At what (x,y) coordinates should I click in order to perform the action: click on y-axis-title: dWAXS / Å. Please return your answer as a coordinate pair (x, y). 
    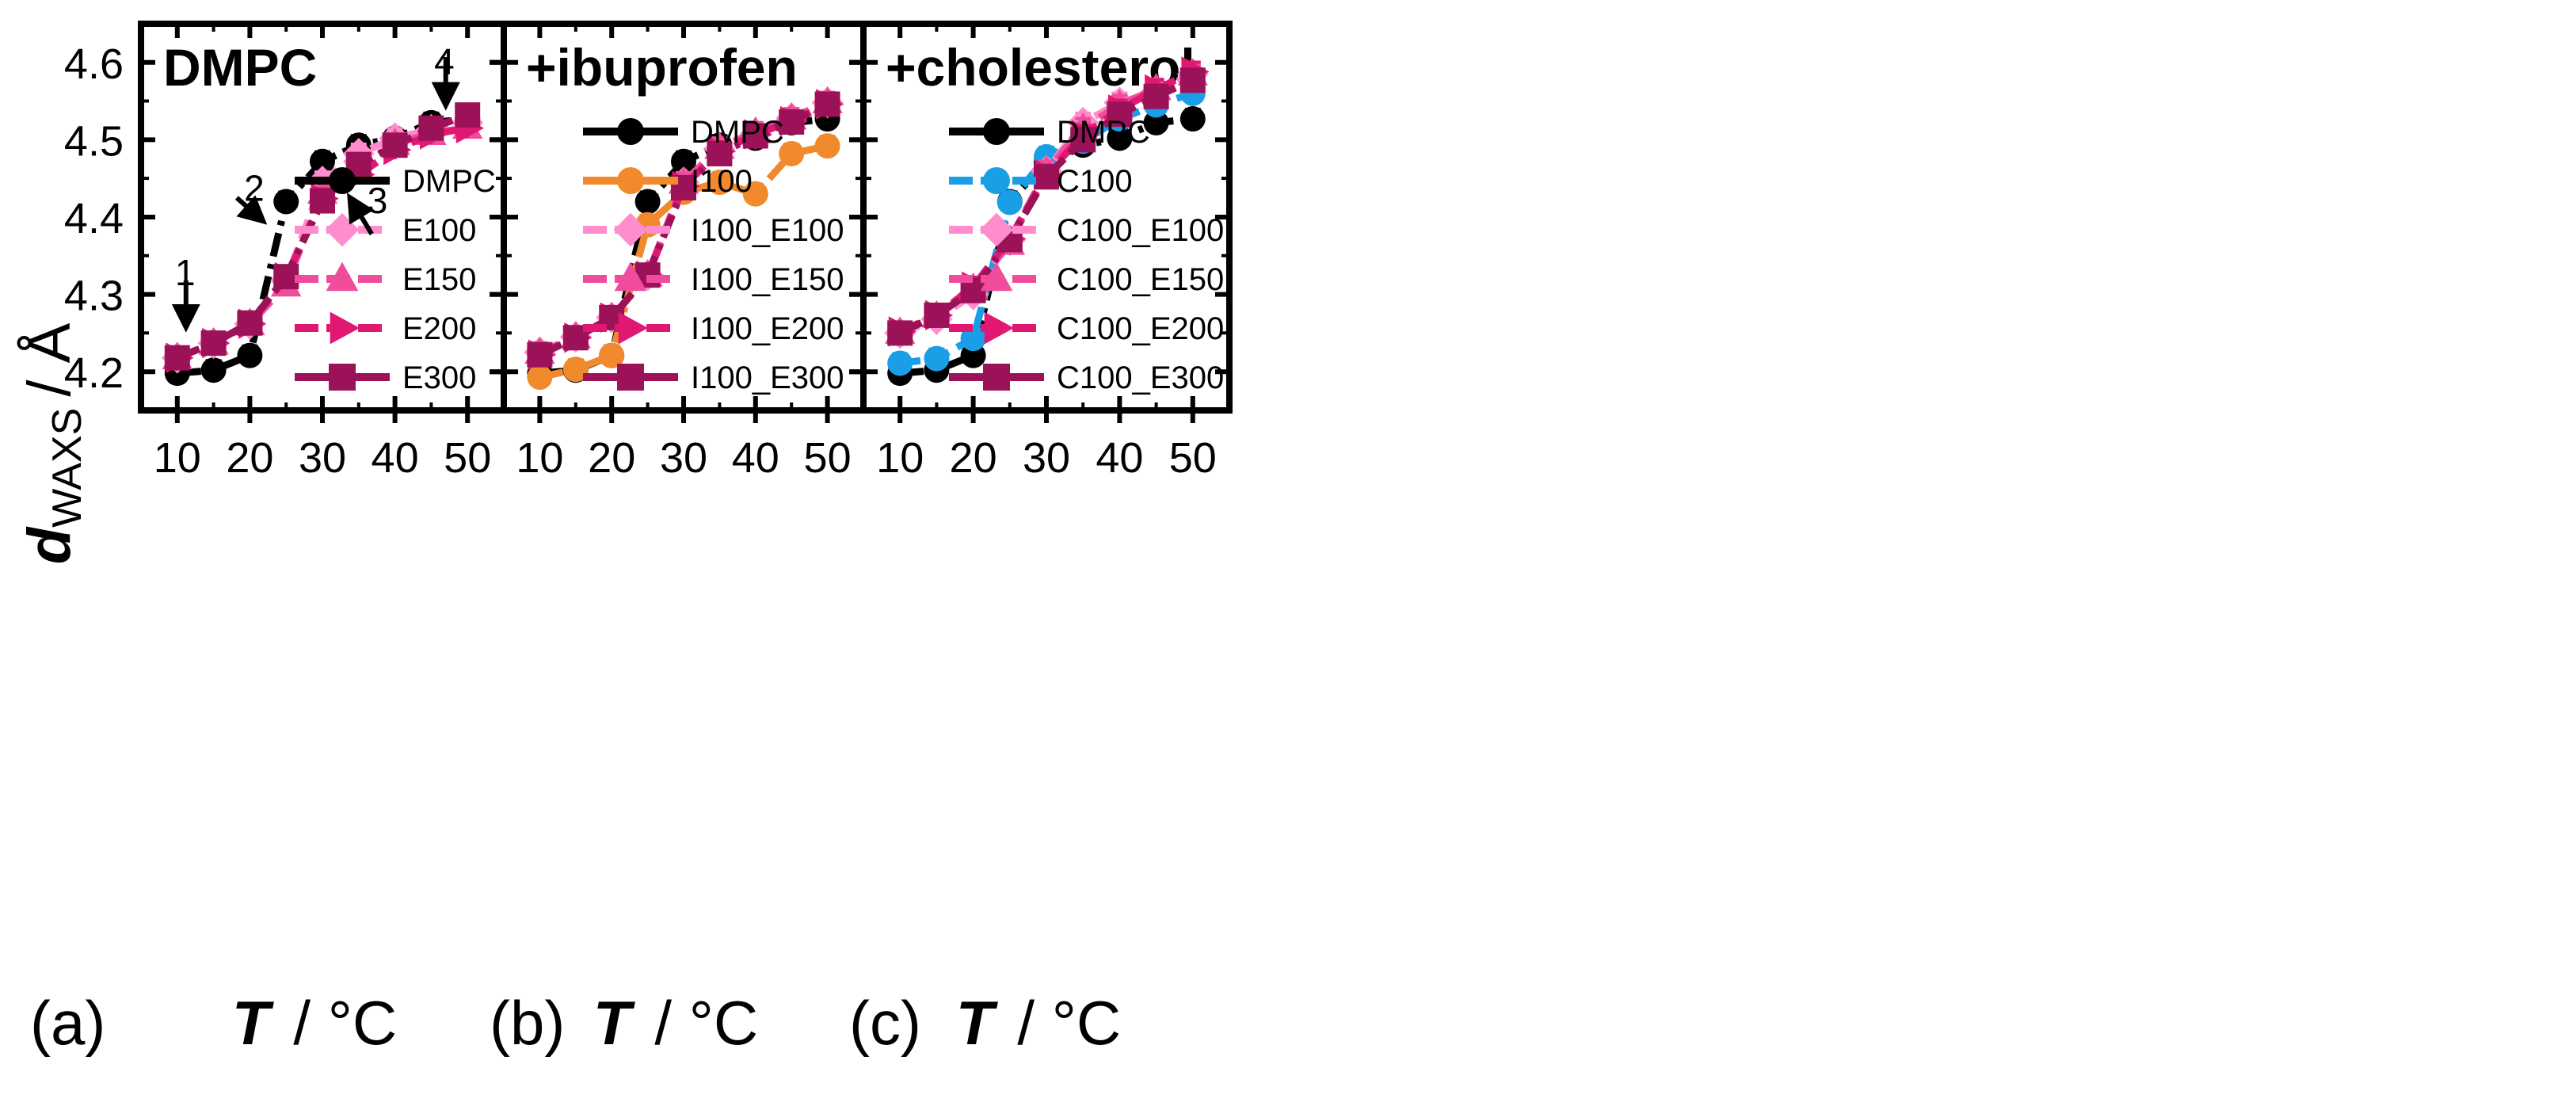
    Looking at the image, I should click on (53, 443).